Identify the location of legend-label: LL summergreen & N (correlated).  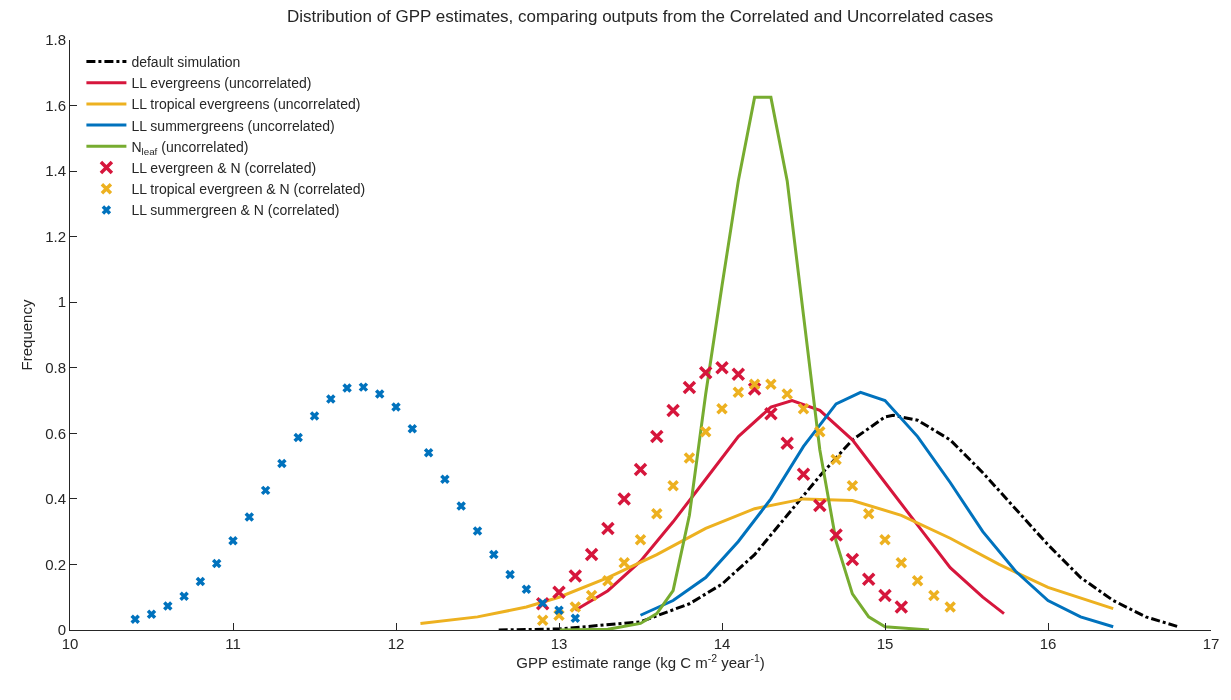
(235, 210).